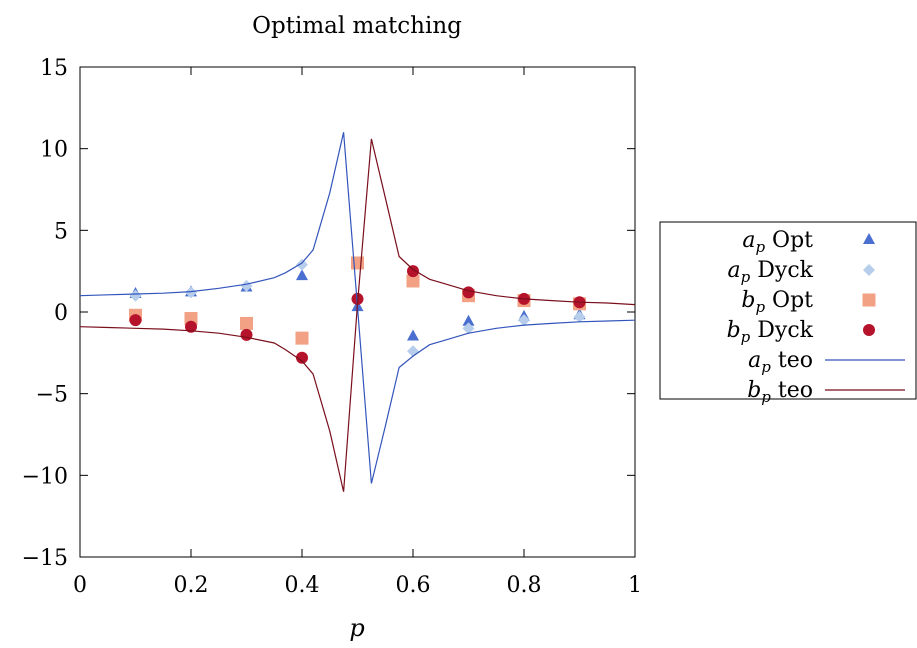 Image resolution: width=917 pixels, height=648 pixels. Describe the element at coordinates (52, 395) in the screenshot. I see `y-tick-label: −5` at that location.